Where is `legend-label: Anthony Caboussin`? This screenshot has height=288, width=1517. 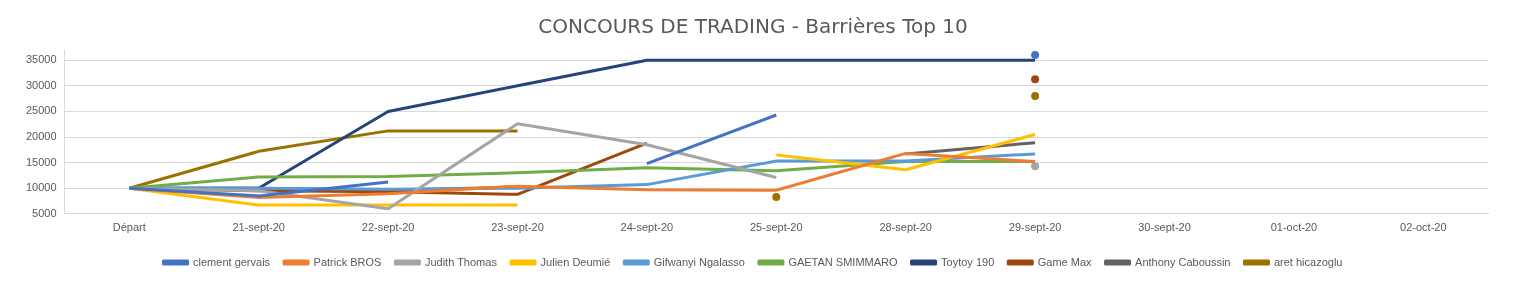 legend-label: Anthony Caboussin is located at coordinates (1183, 261).